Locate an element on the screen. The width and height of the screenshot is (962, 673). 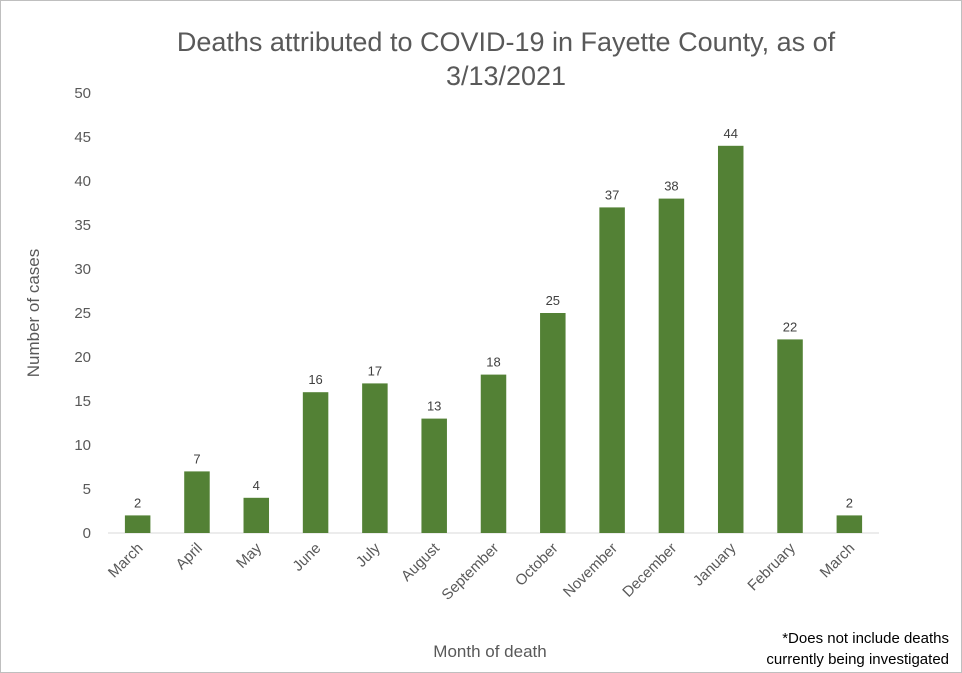
data-label: 25 is located at coordinates (553, 300).